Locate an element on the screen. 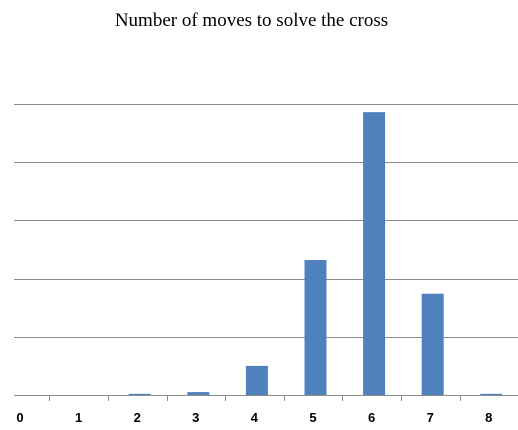 The height and width of the screenshot is (430, 518). x-tick-label-6: 6 is located at coordinates (371, 417).